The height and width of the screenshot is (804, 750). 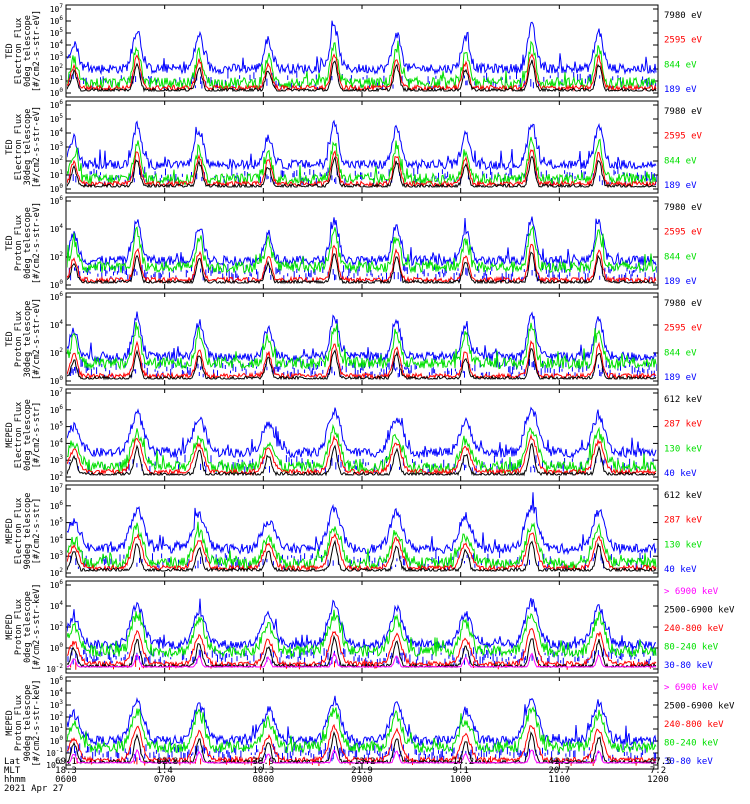 I want to click on footer-mlt-value: 21.9, so click(x=362, y=771).